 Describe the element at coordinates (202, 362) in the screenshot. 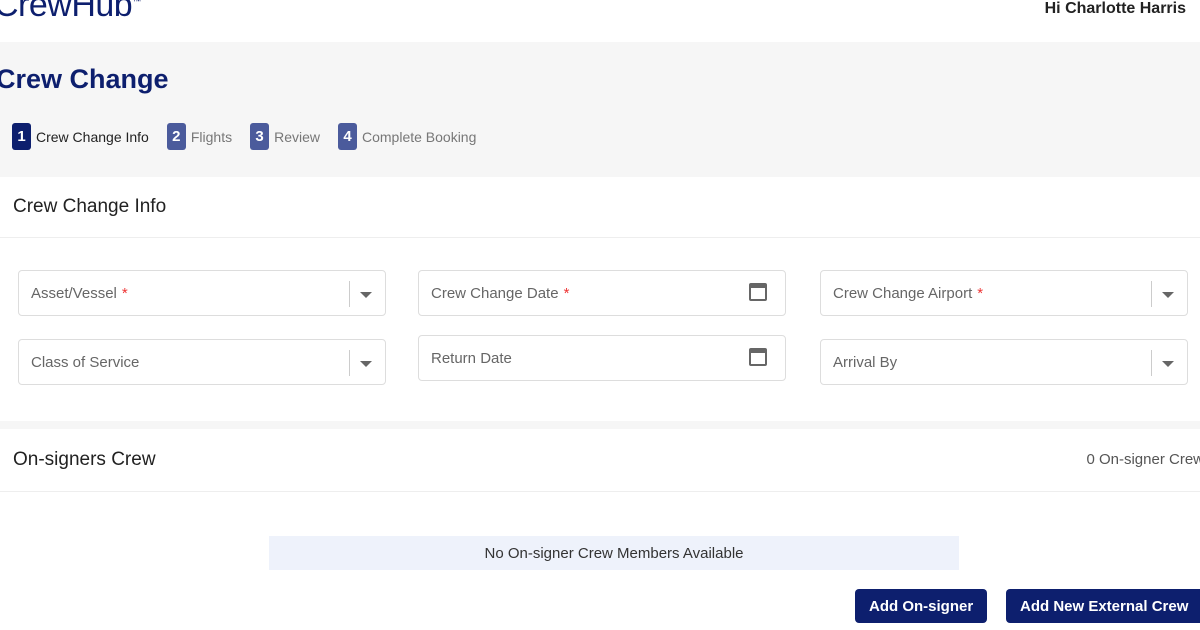

I see `class-of-service-select: Class of Service` at that location.